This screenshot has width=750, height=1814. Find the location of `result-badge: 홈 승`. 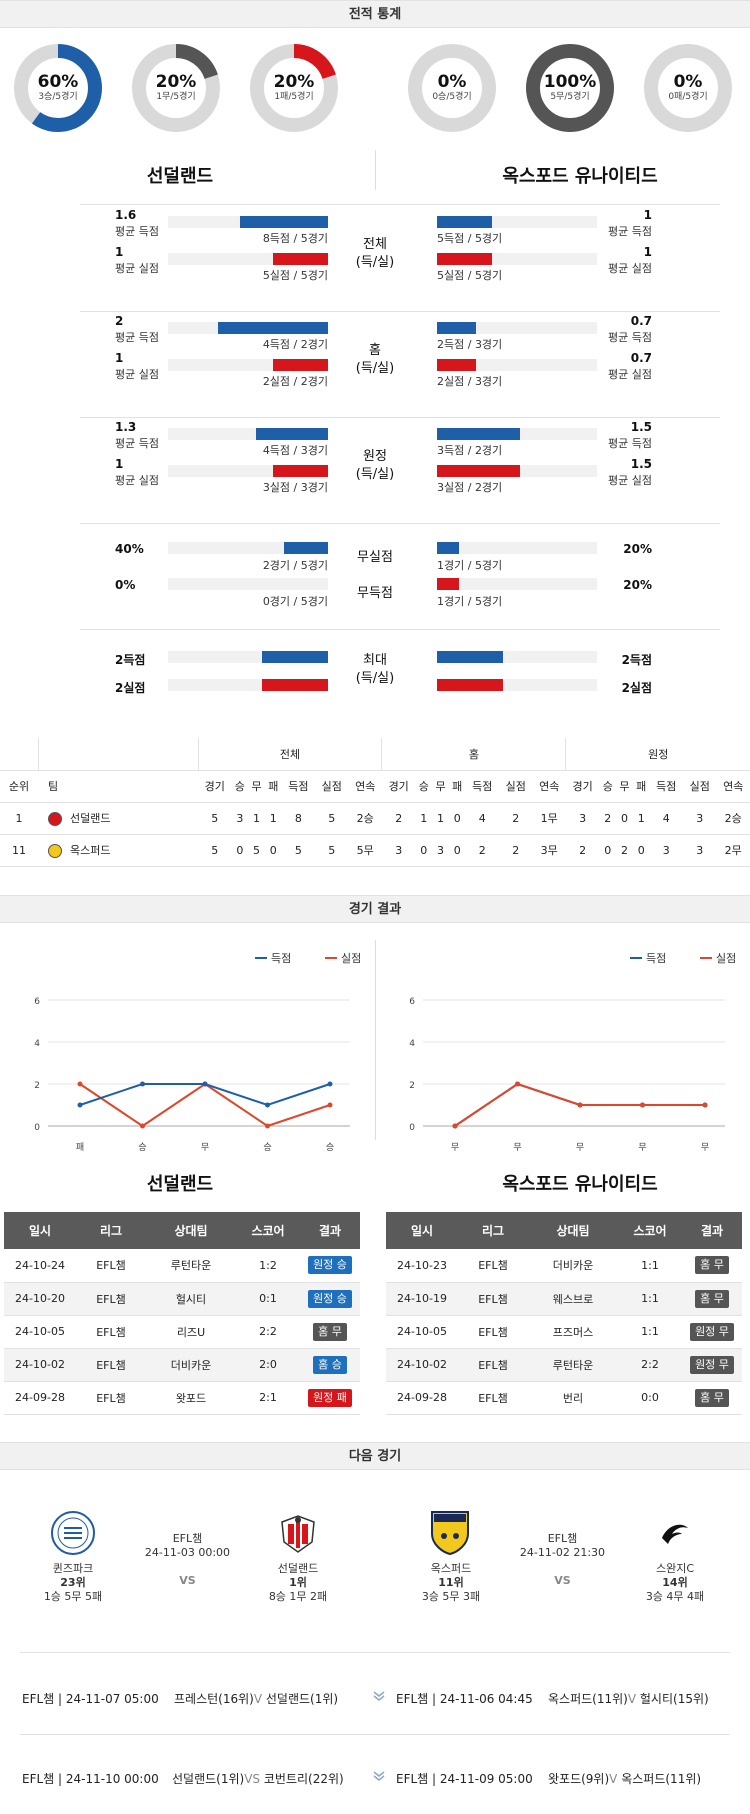

result-badge: 홈 승 is located at coordinates (330, 1364).